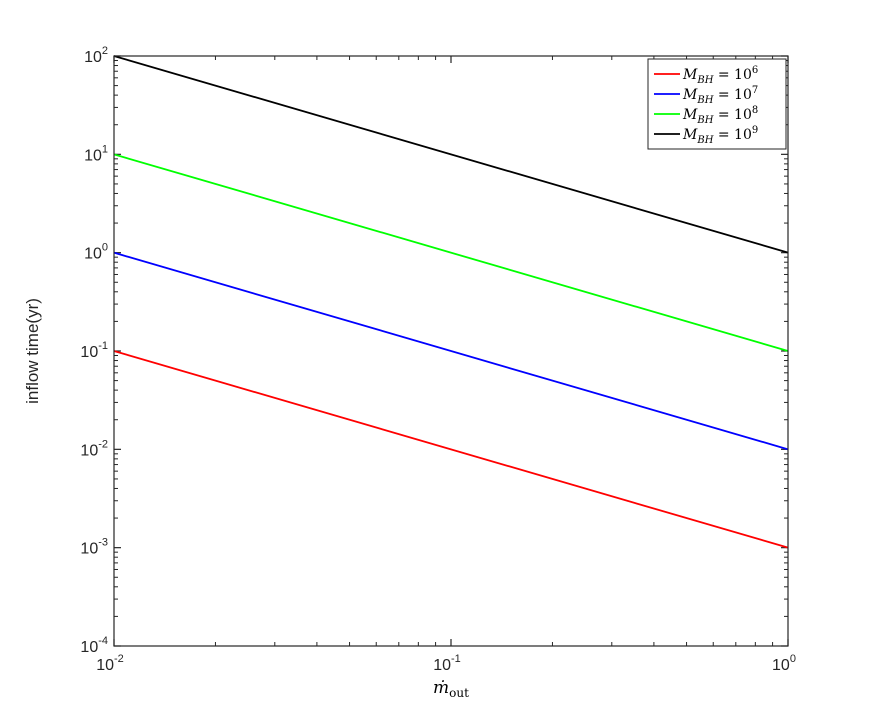 The height and width of the screenshot is (726, 872). I want to click on x-tick-label: 10⁻¹, so click(447, 663).